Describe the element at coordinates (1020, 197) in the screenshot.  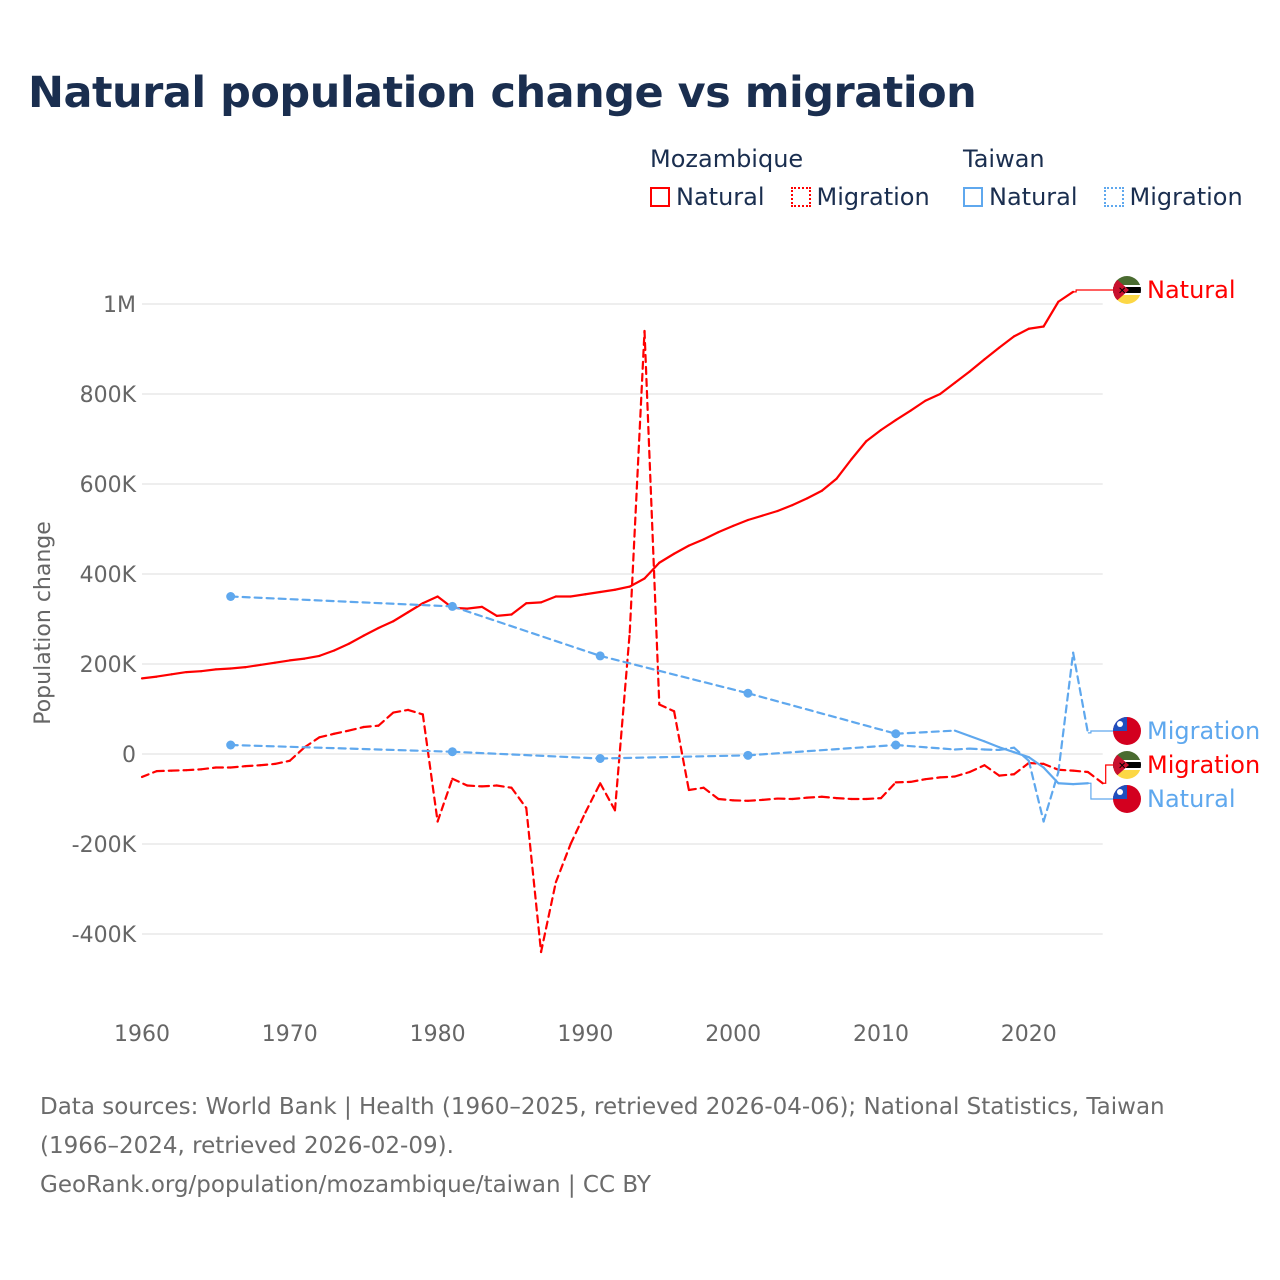
I see `legend-item-taiwan-natural: Natural` at that location.